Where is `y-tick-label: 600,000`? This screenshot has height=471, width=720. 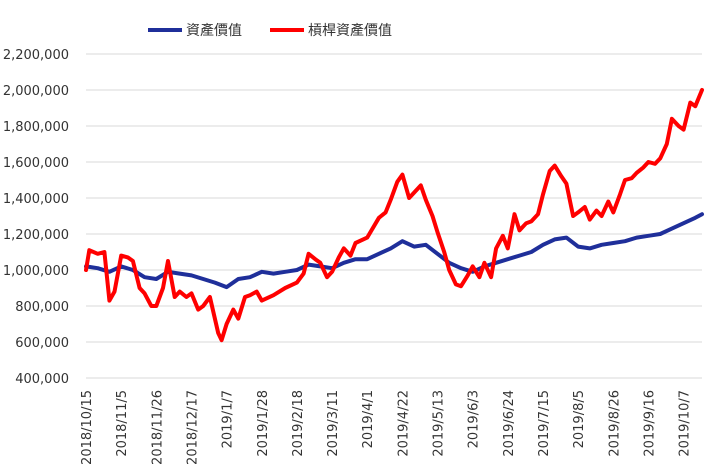 y-tick-label: 600,000 is located at coordinates (42, 343).